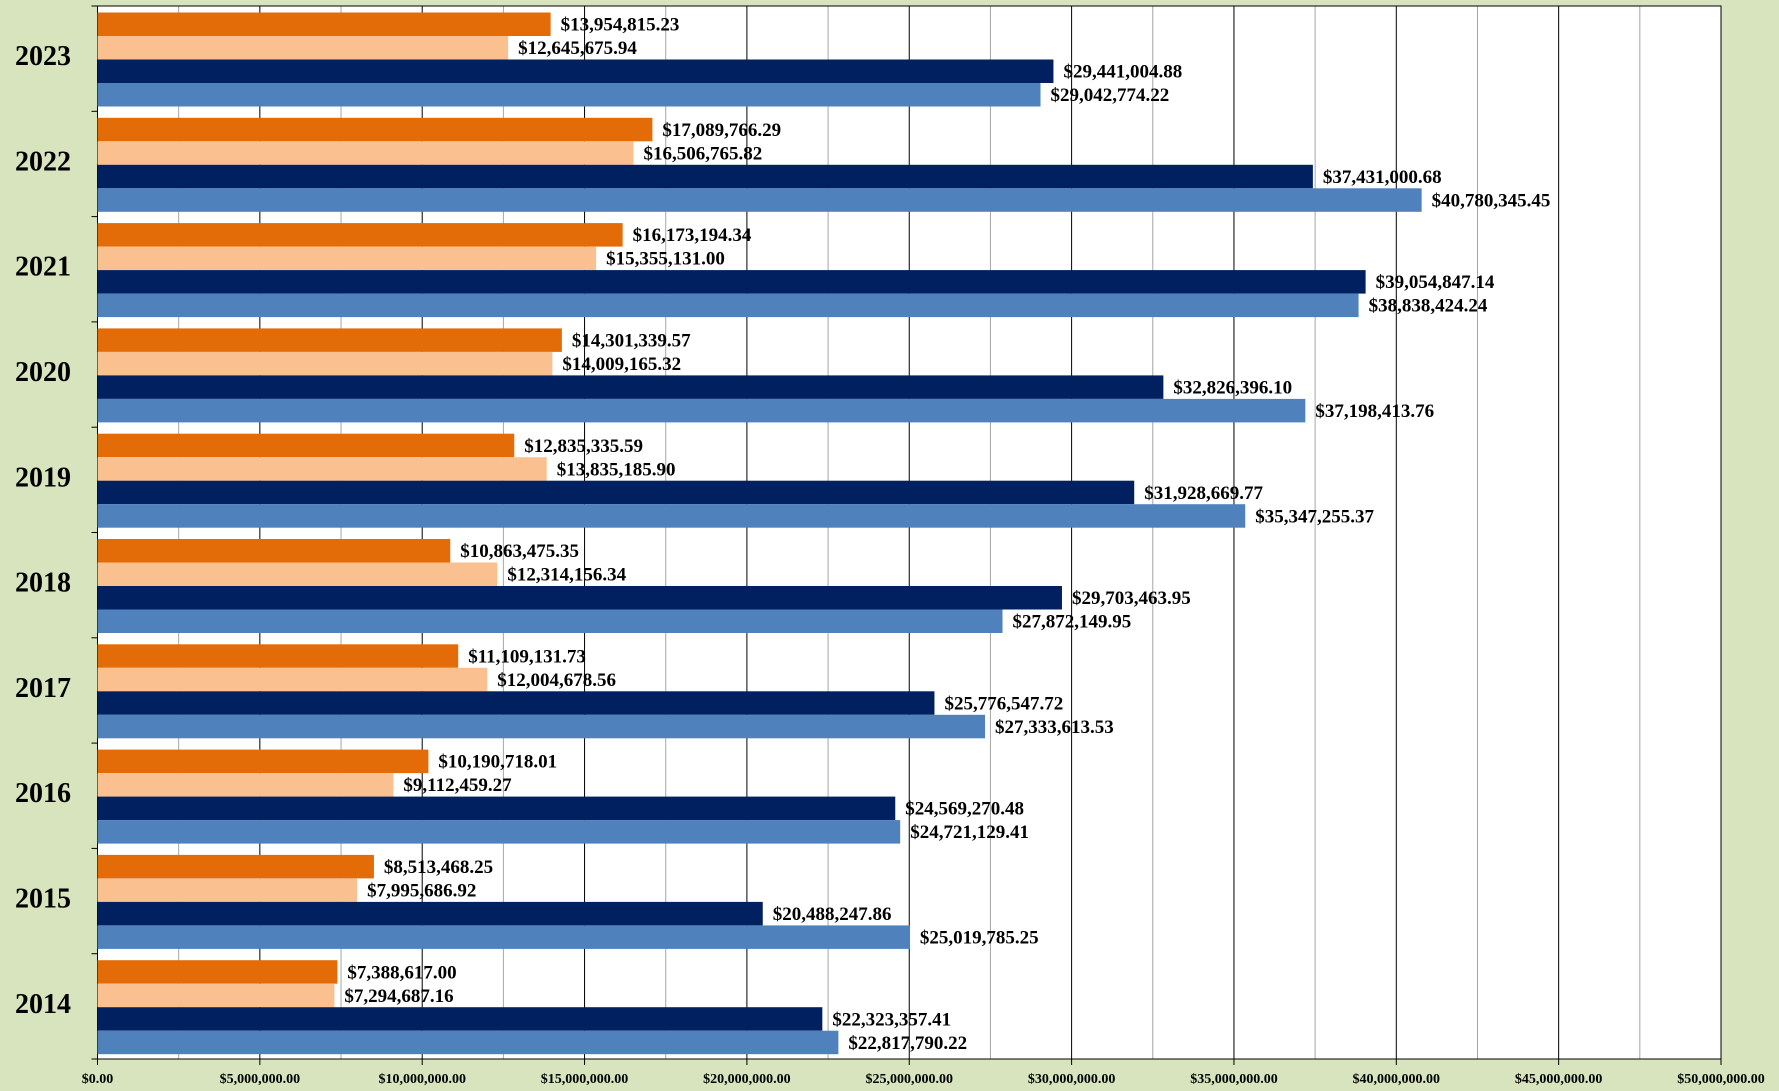 Image resolution: width=1779 pixels, height=1091 pixels. Describe the element at coordinates (43, 372) in the screenshot. I see `y-tick-label: 2020` at that location.